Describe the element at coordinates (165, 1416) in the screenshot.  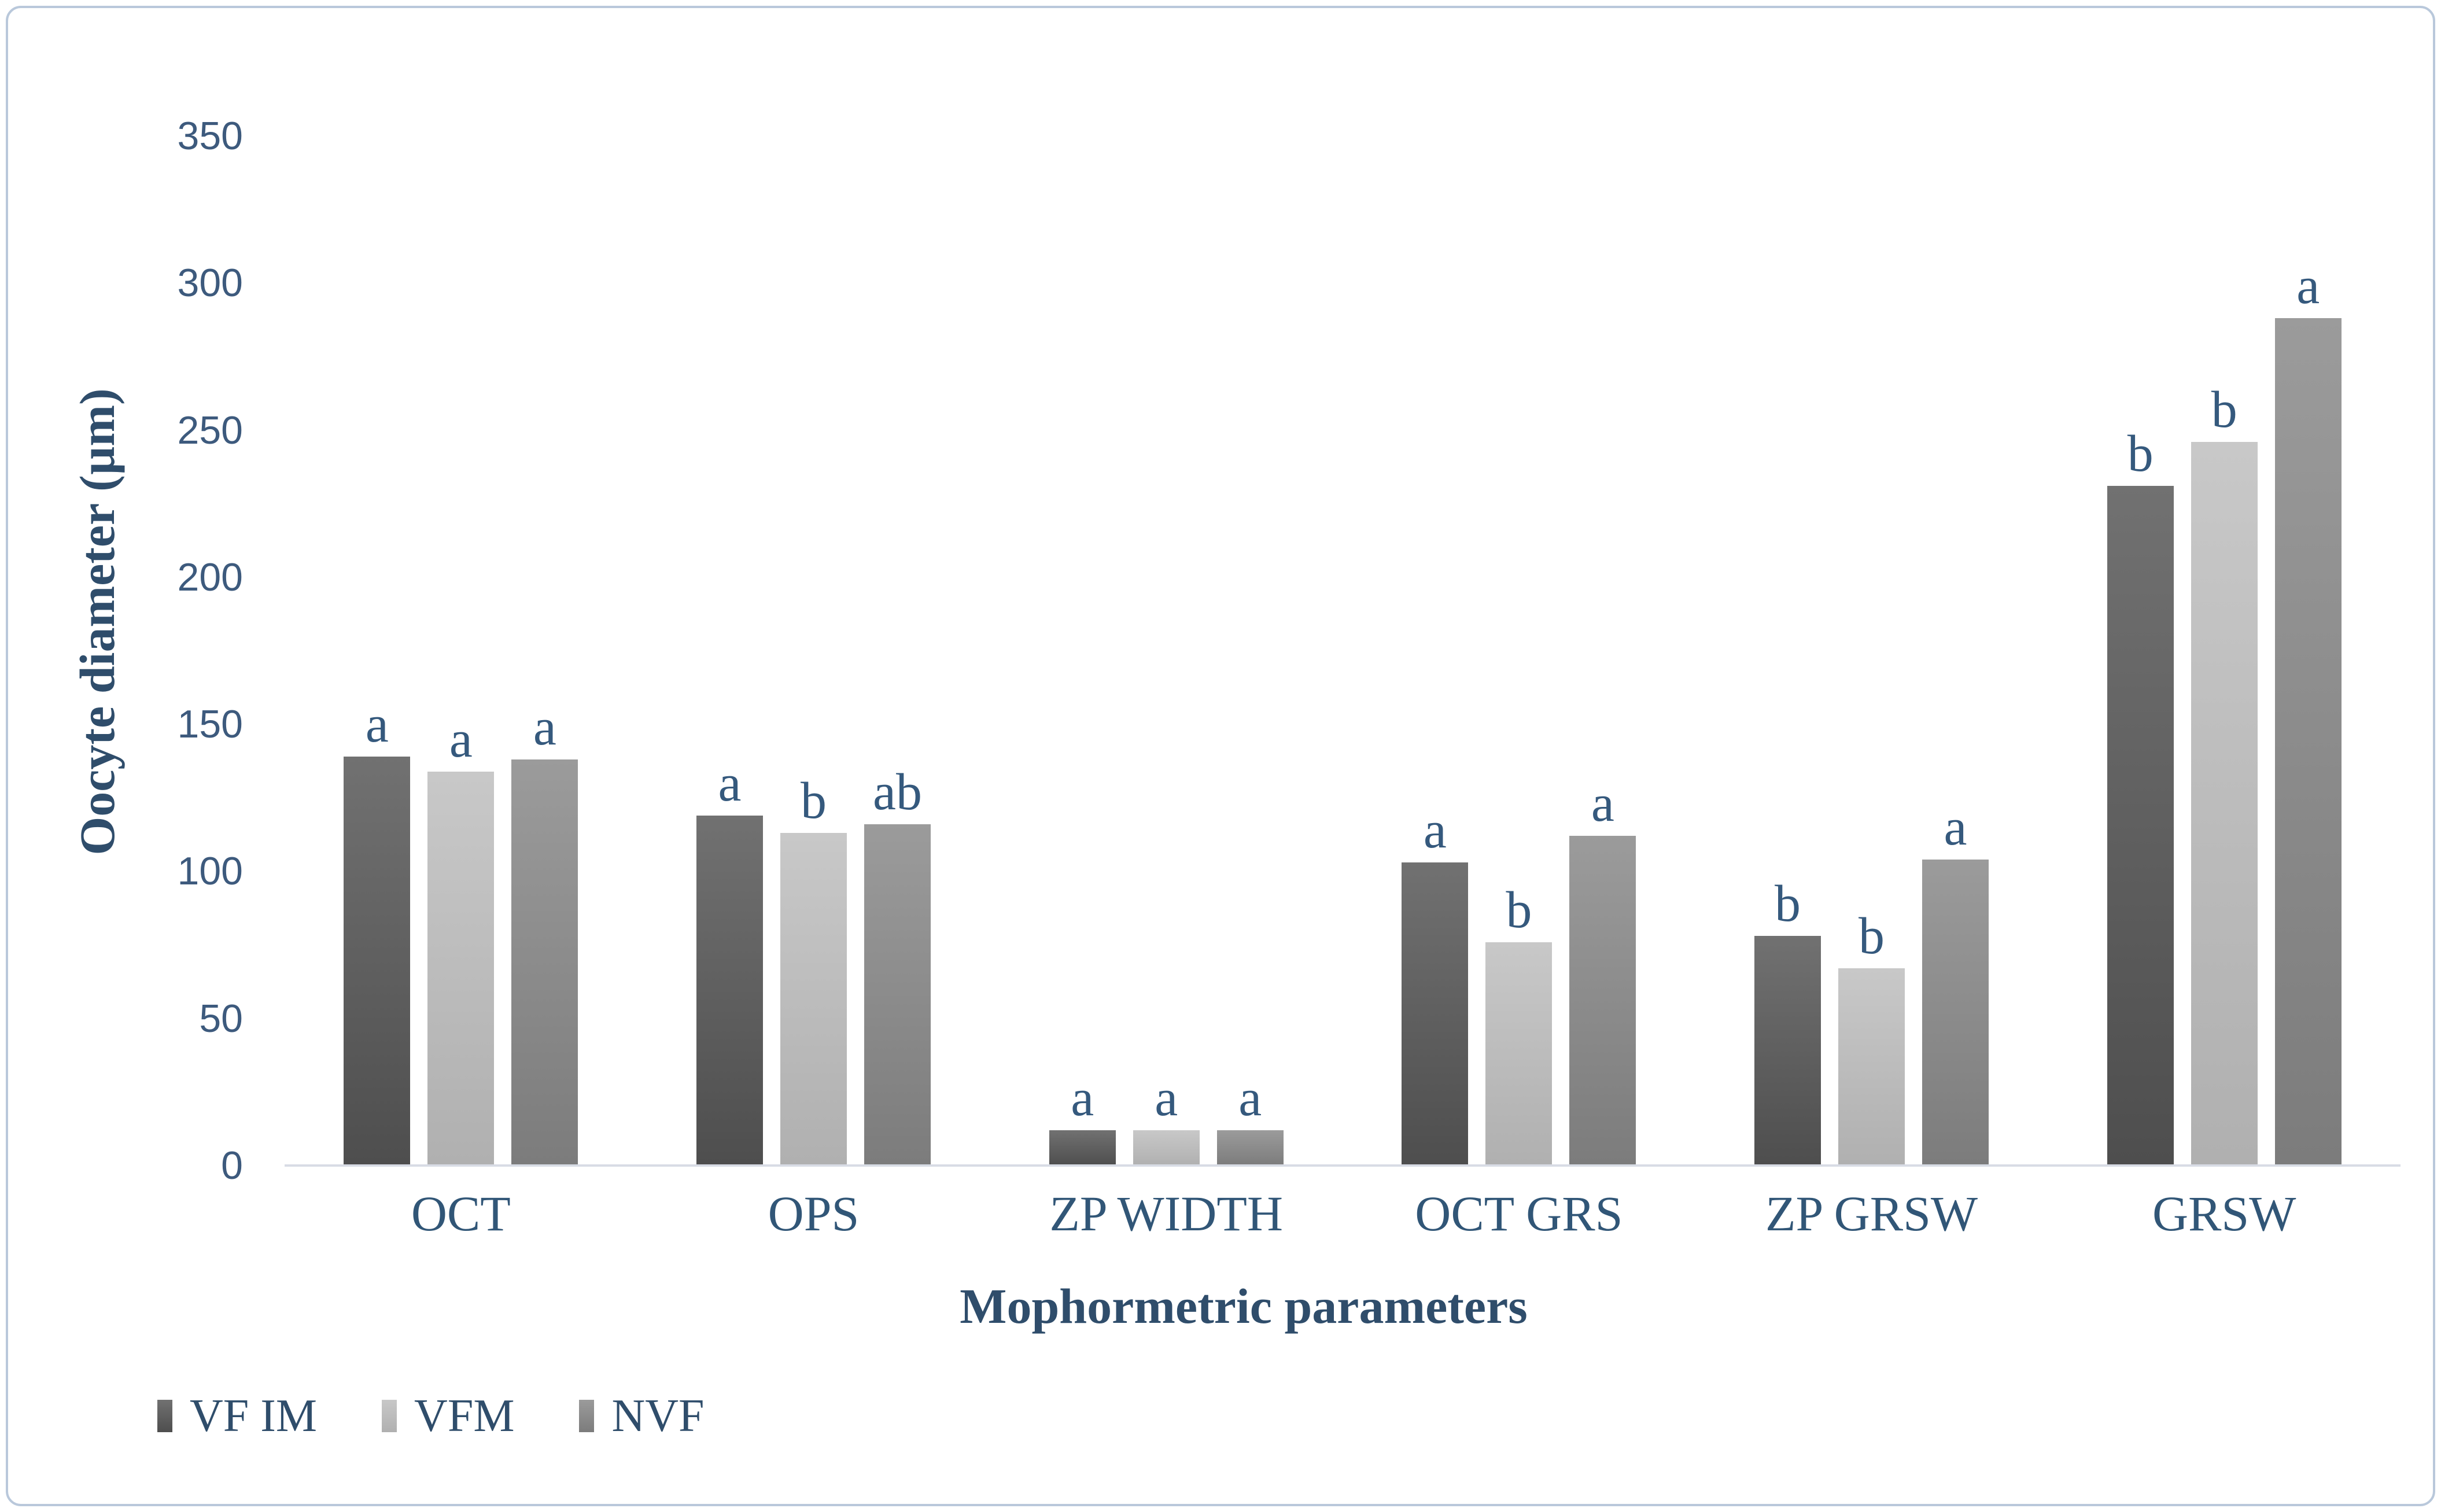
I see `legend-swatch-vf-im` at that location.